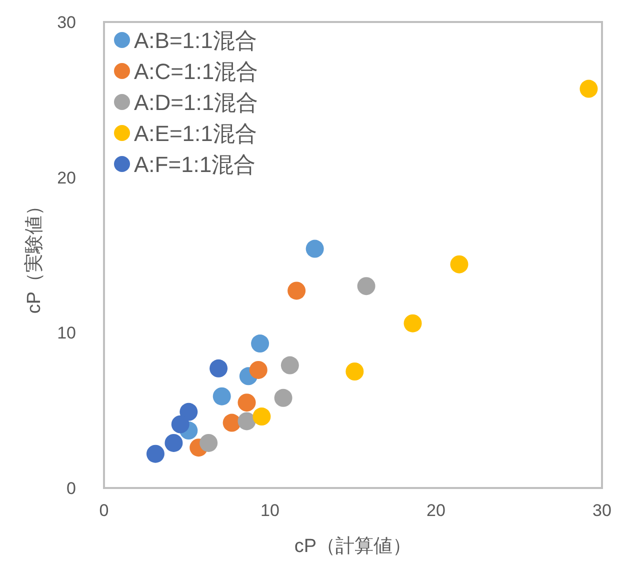 This screenshot has width=618, height=561. Describe the element at coordinates (66, 22) in the screenshot. I see `y-tick-label: 30` at that location.